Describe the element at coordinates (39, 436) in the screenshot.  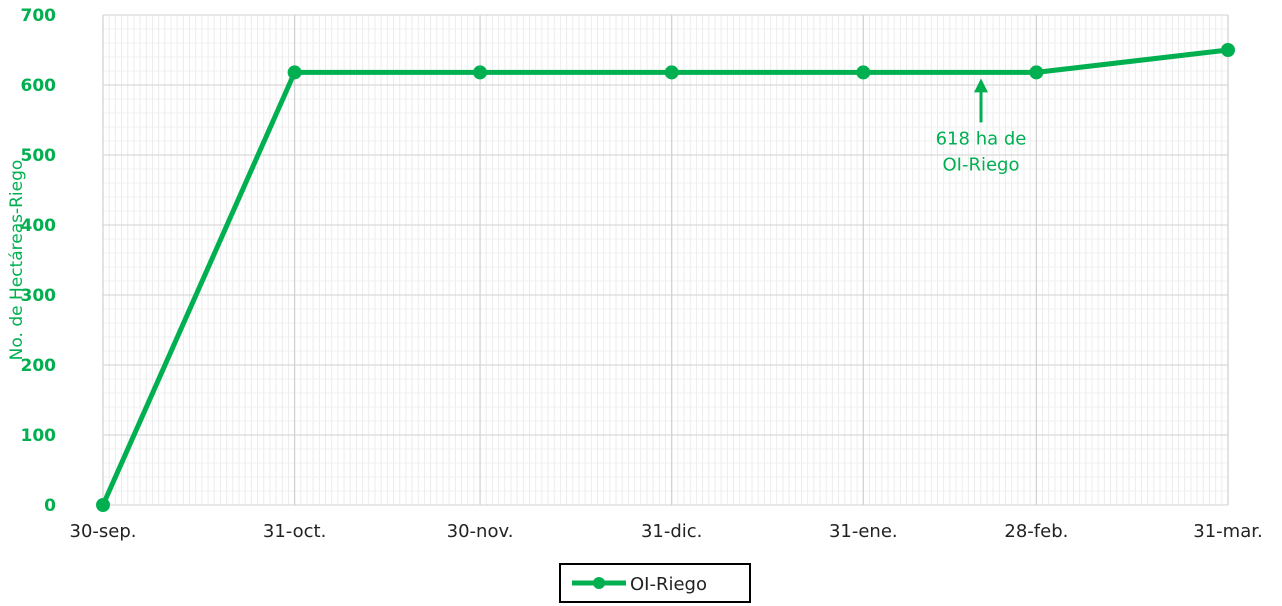
I see `y-tick-label: 100` at that location.